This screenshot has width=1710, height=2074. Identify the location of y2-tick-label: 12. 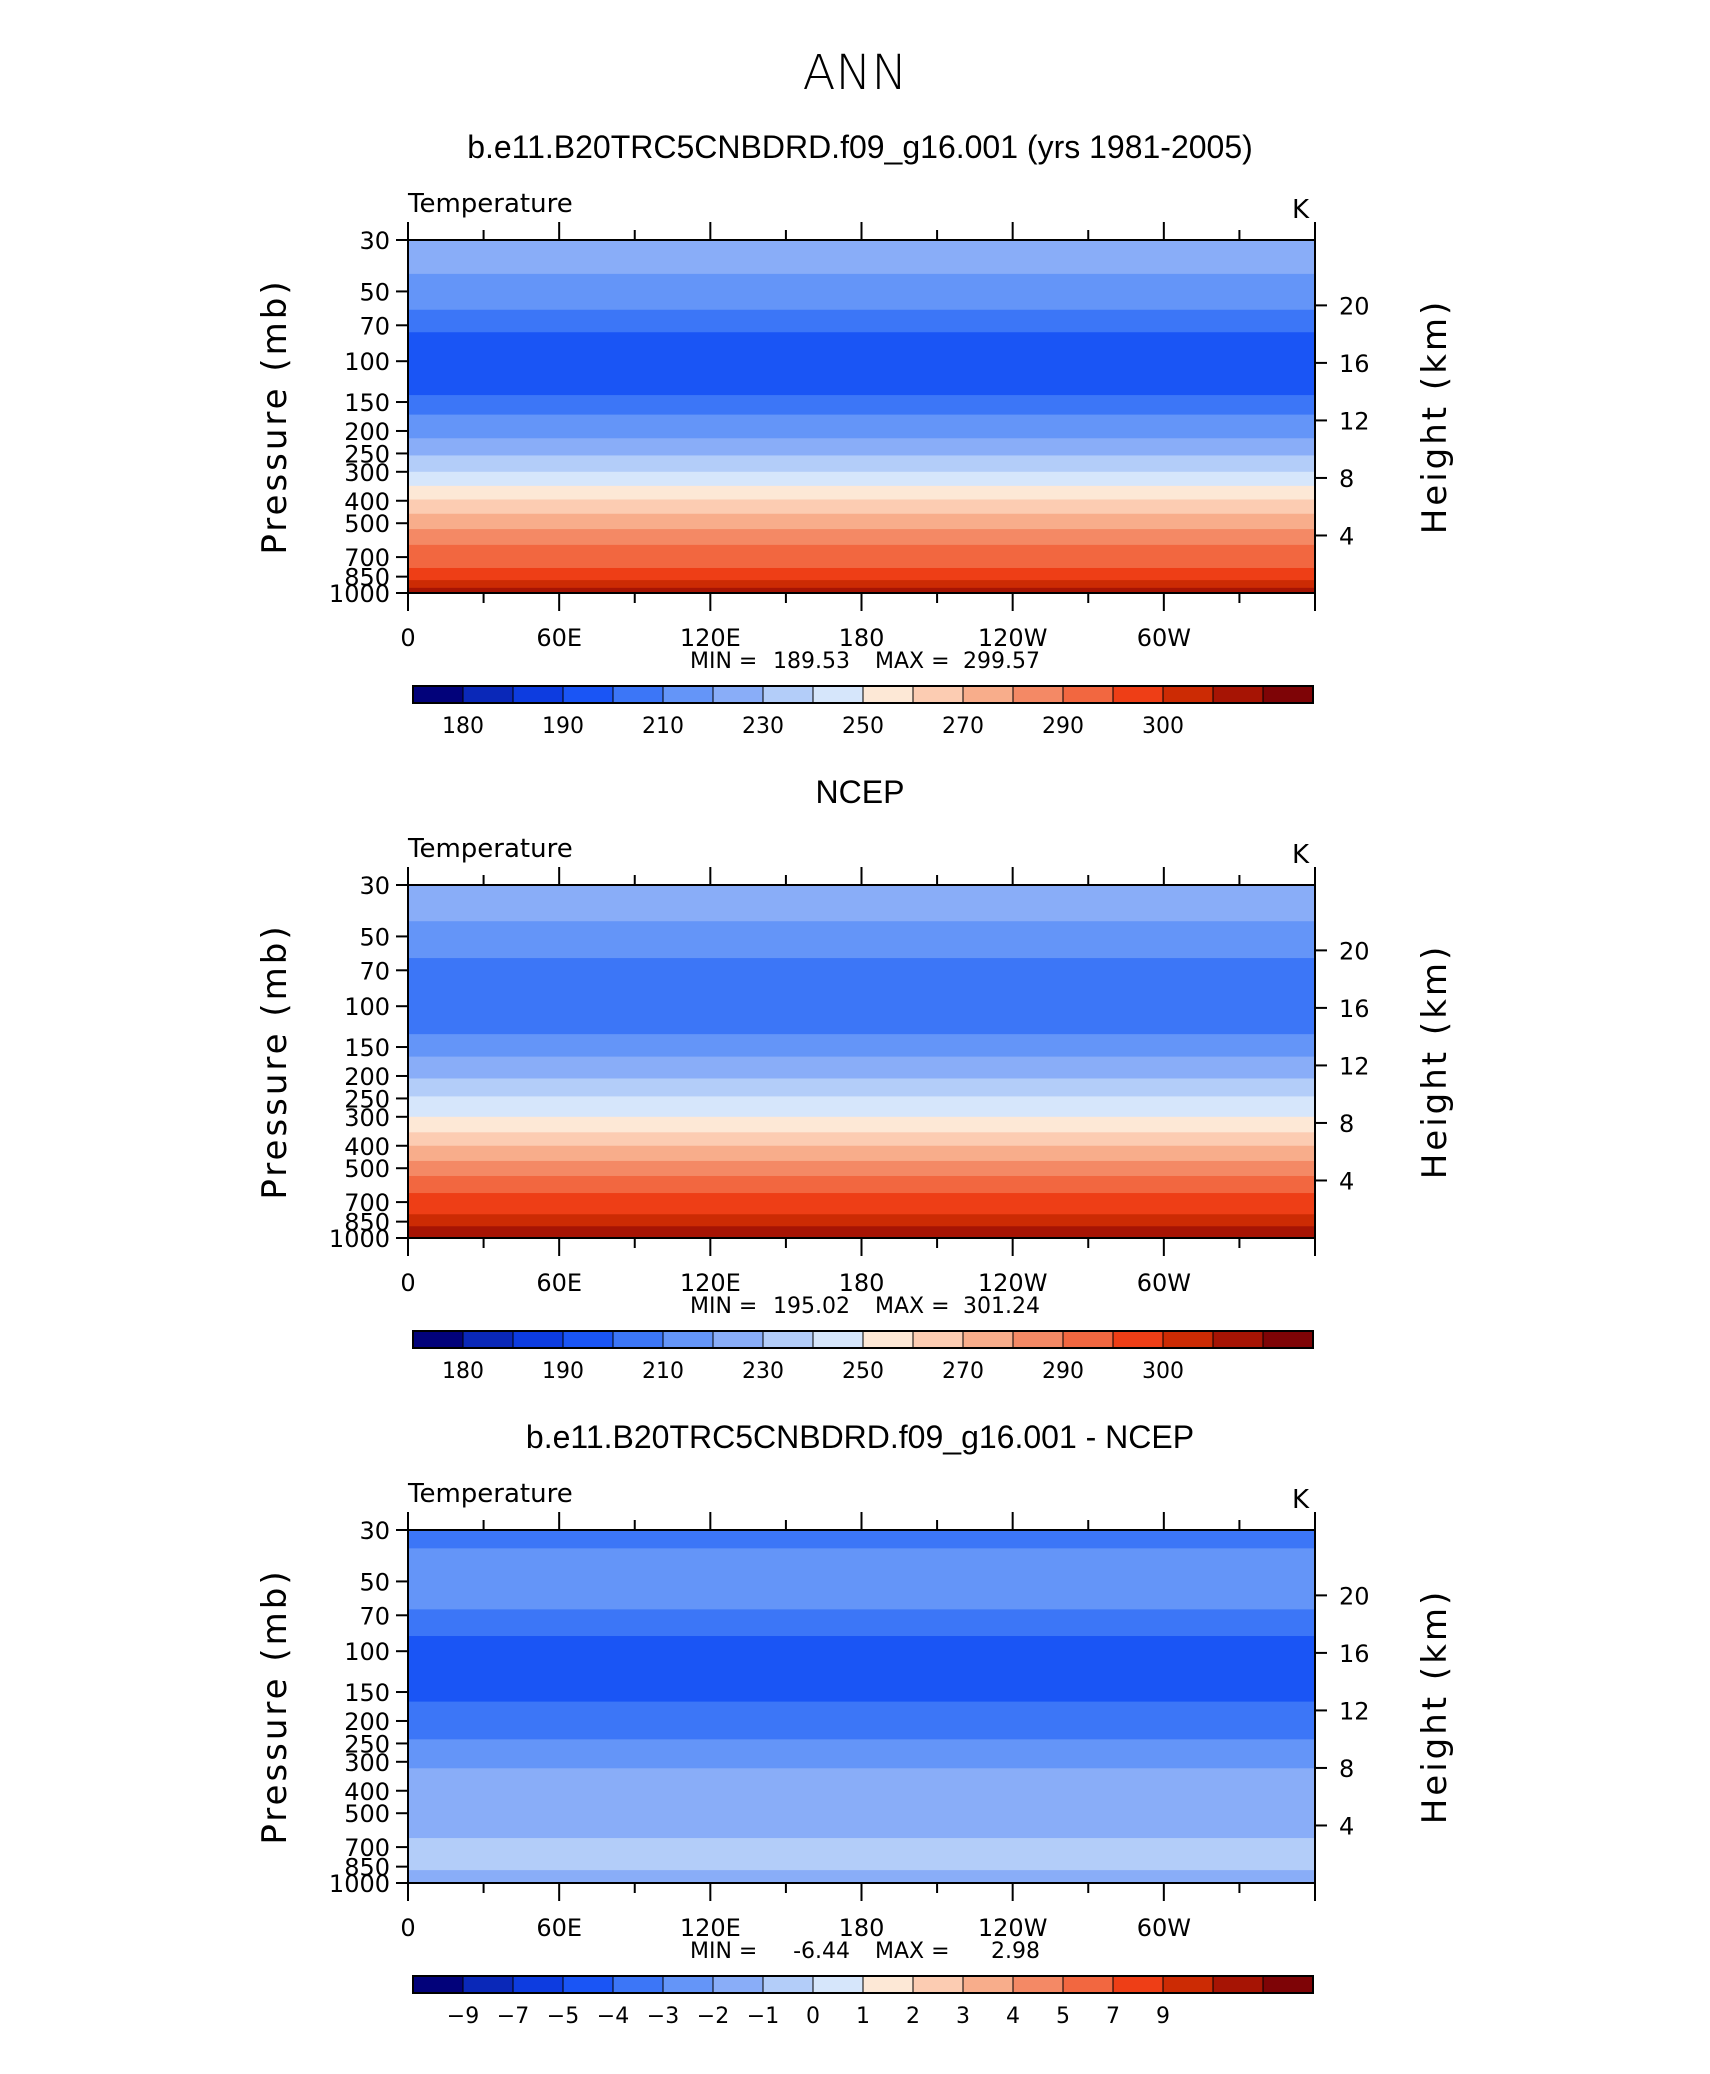
(1354, 421).